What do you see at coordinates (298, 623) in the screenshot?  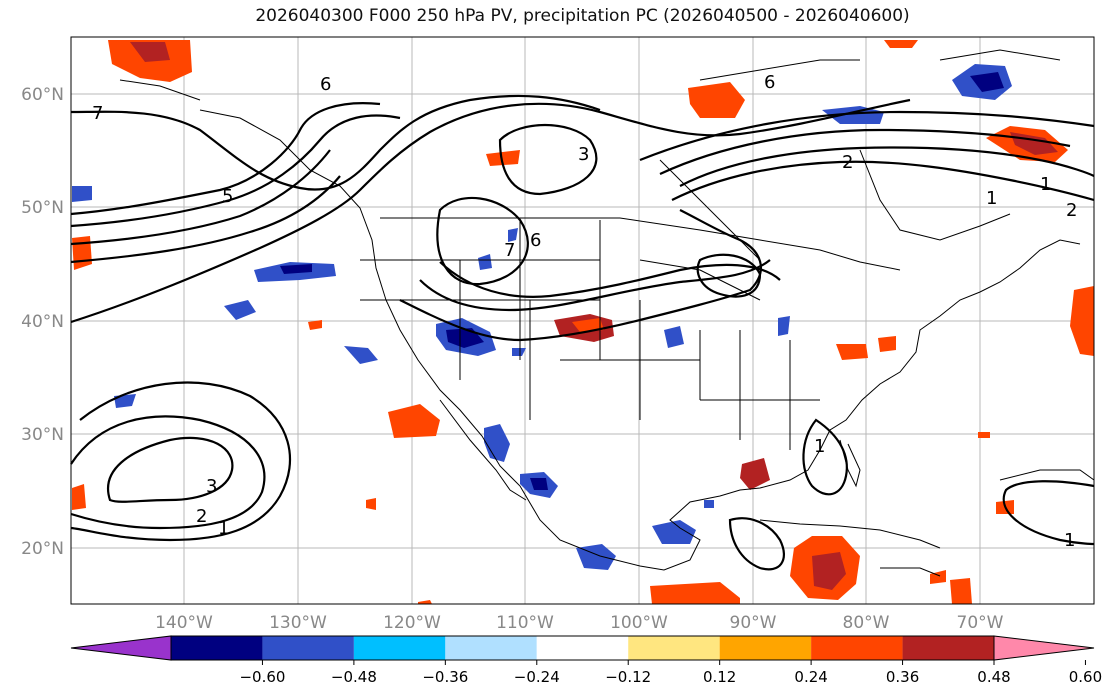 I see `lon-label: 130°W` at bounding box center [298, 623].